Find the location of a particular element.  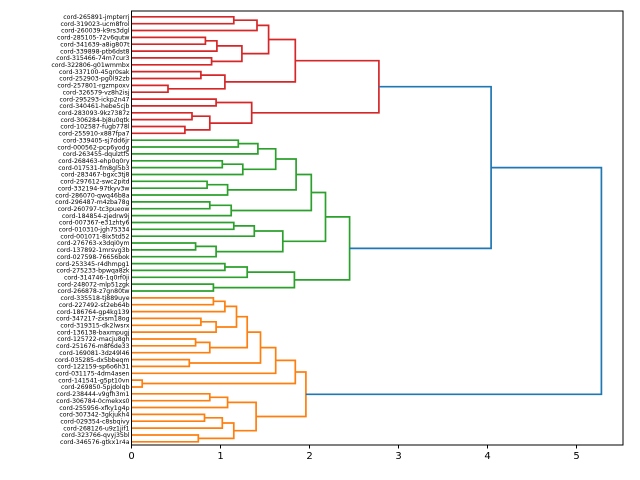

leaf-label: cord-341639-a8ig807t is located at coordinates (95, 44).